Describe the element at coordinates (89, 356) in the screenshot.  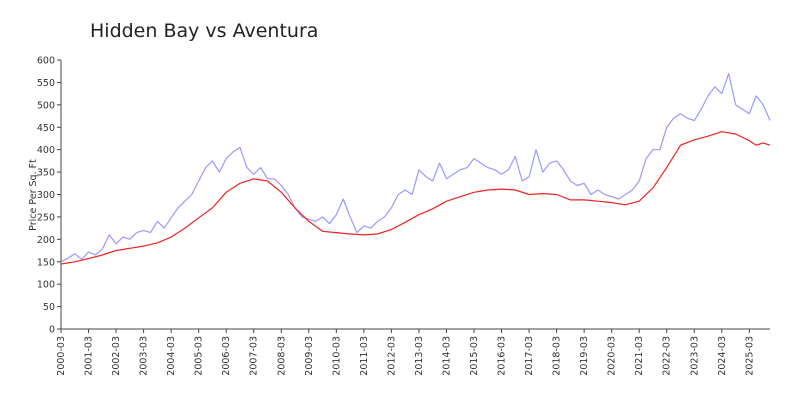
I see `x-tick-label: 2001-03` at that location.